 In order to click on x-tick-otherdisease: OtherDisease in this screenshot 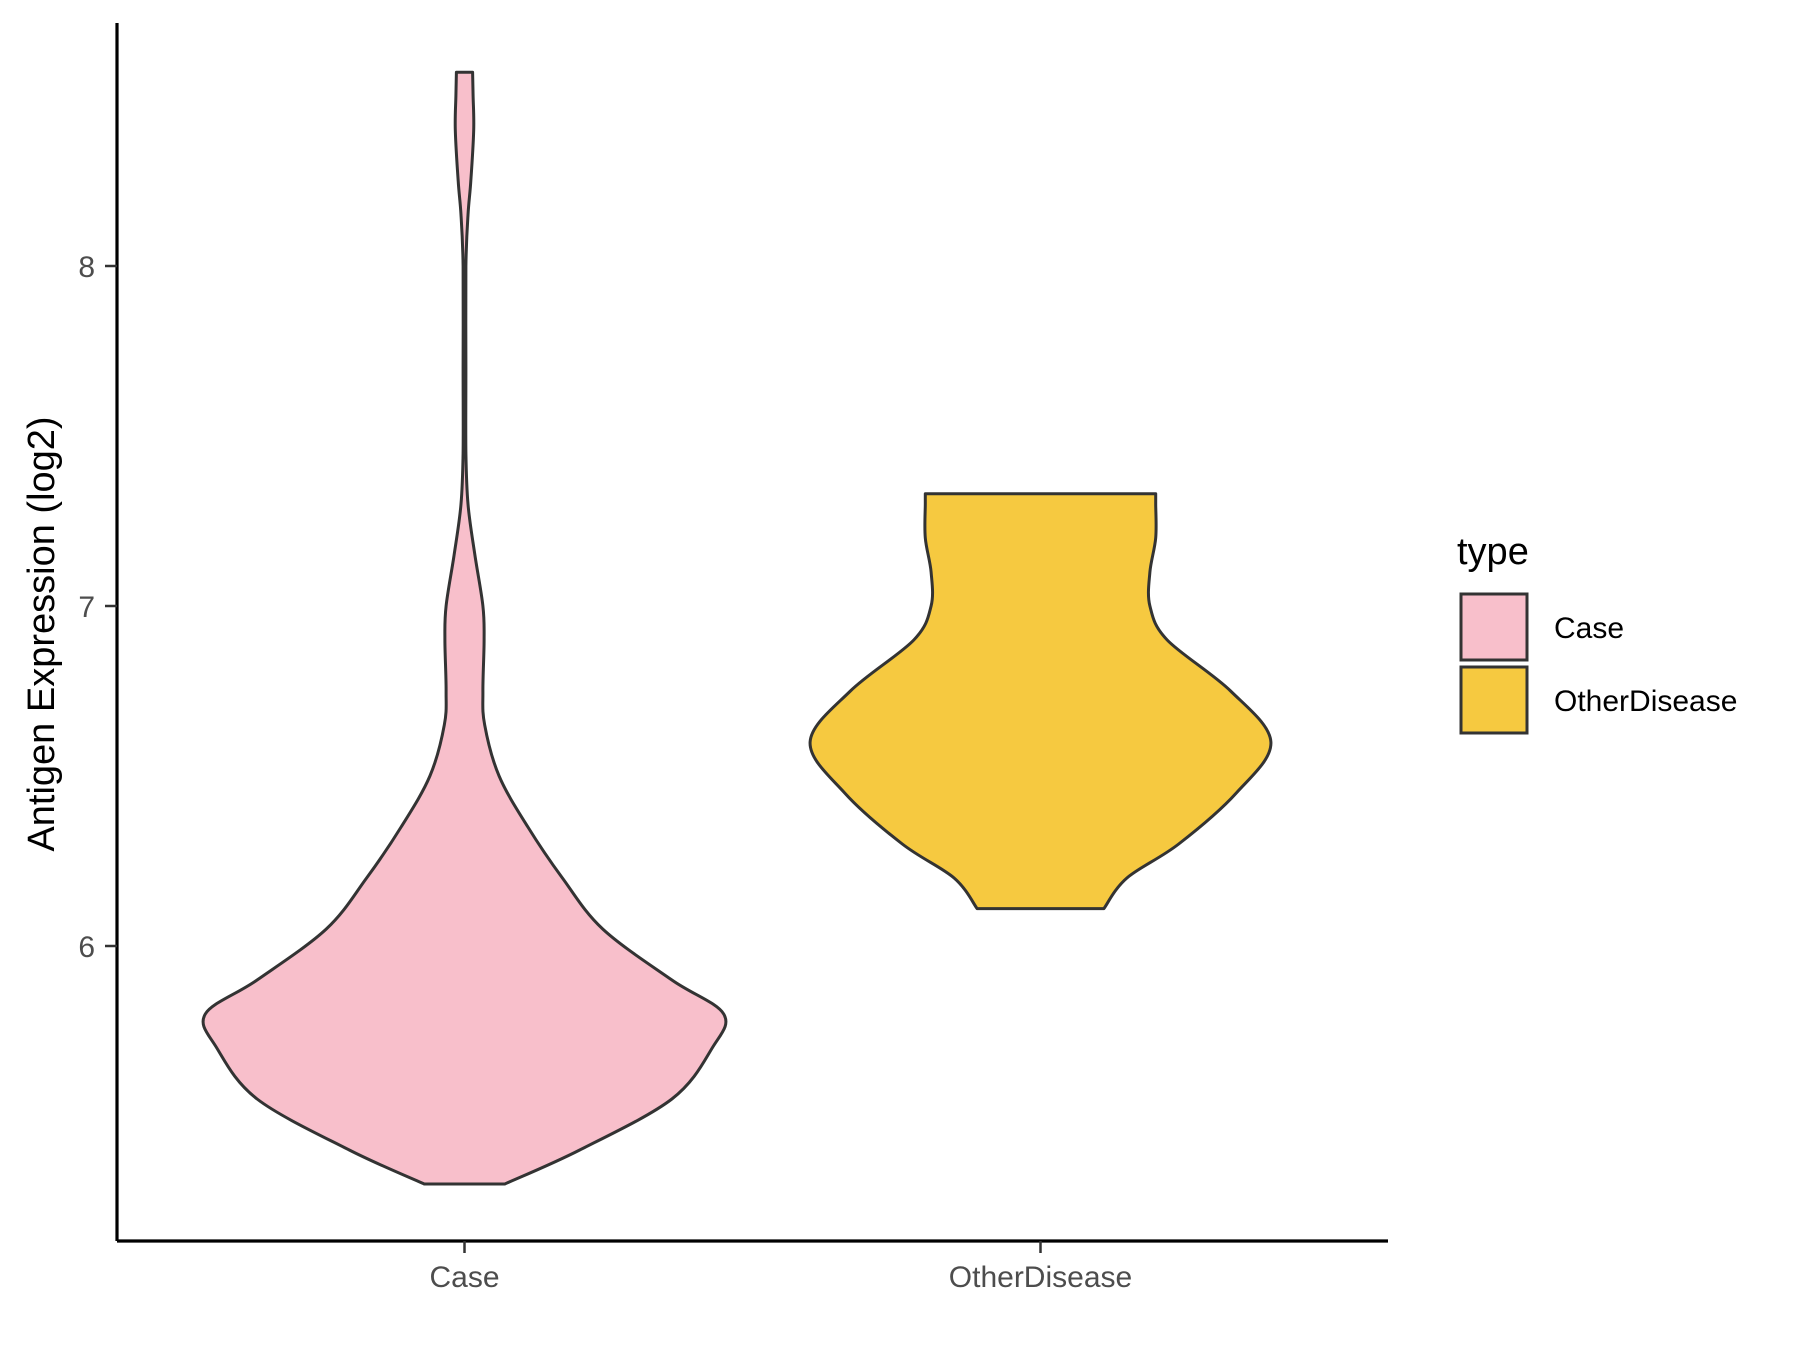, I will do `click(1040, 1267)`.